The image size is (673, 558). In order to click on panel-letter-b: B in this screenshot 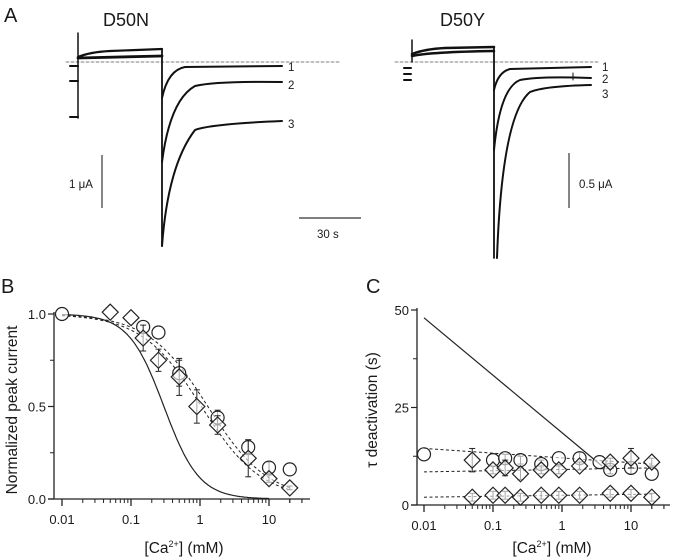, I will do `click(7, 287)`.